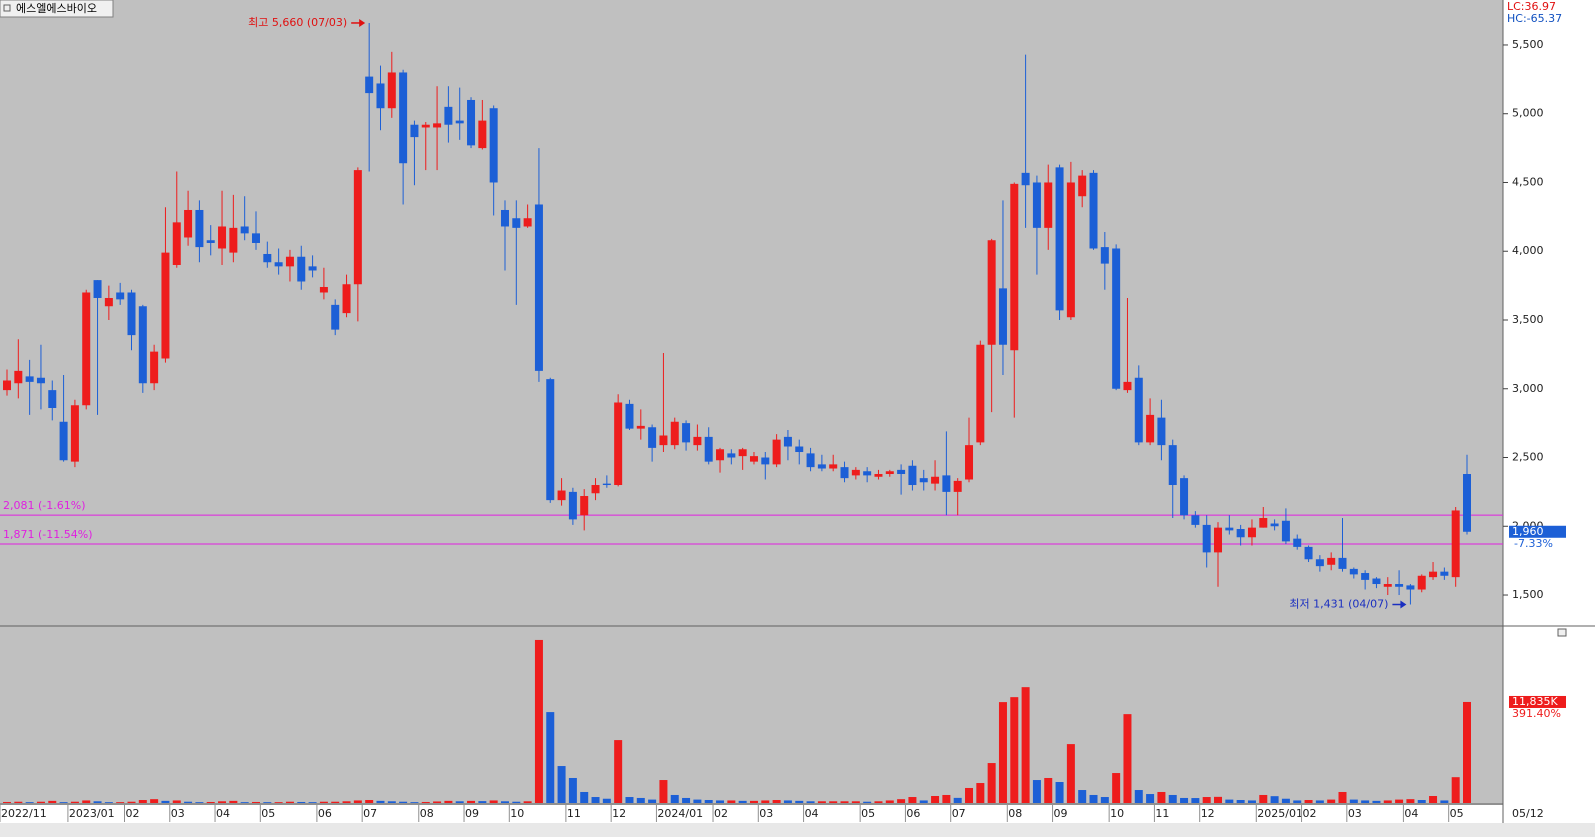 This screenshot has width=1595, height=837. I want to click on x-tick-label: 2024/01, so click(680, 813).